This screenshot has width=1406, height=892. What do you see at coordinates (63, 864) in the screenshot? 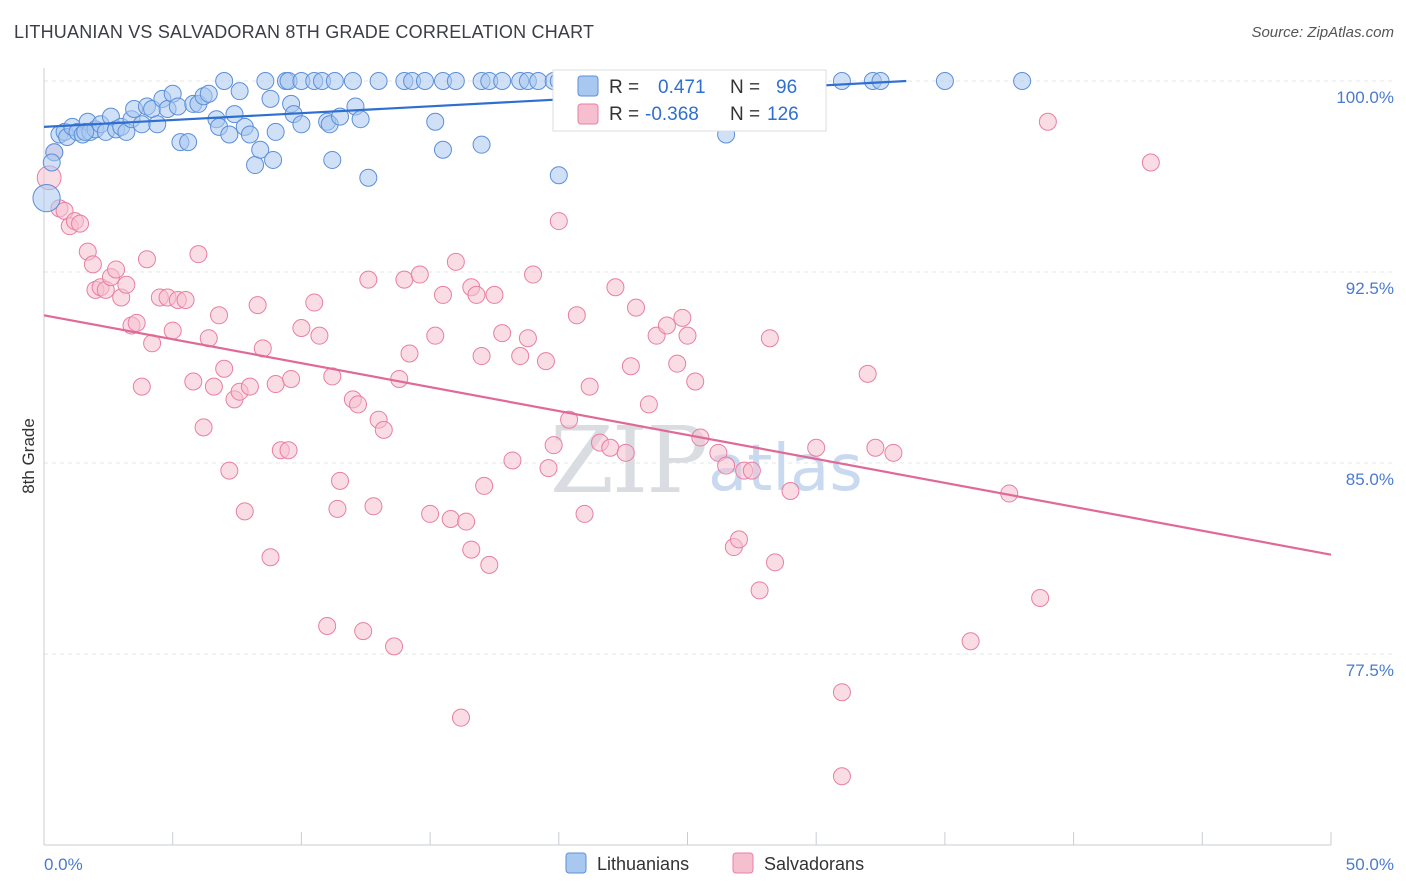
I see `x-tick-label-min: 0.0%` at bounding box center [63, 864].